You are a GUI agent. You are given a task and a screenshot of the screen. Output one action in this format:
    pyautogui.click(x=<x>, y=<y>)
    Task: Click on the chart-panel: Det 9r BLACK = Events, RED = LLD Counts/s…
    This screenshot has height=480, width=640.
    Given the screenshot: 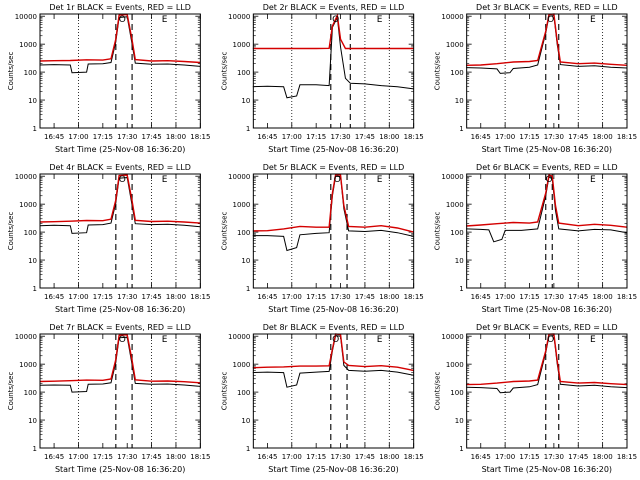 What is the action you would take?
    pyautogui.click(x=535, y=398)
    